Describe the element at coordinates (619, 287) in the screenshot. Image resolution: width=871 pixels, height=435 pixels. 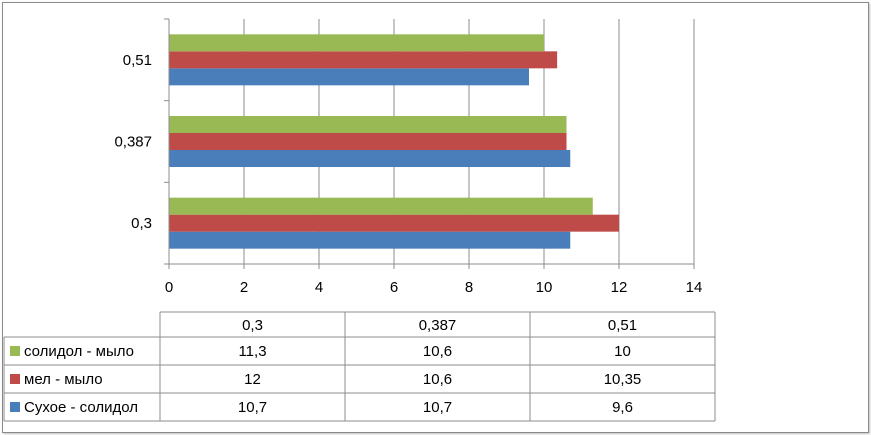
I see `x-tick-label: 12` at that location.